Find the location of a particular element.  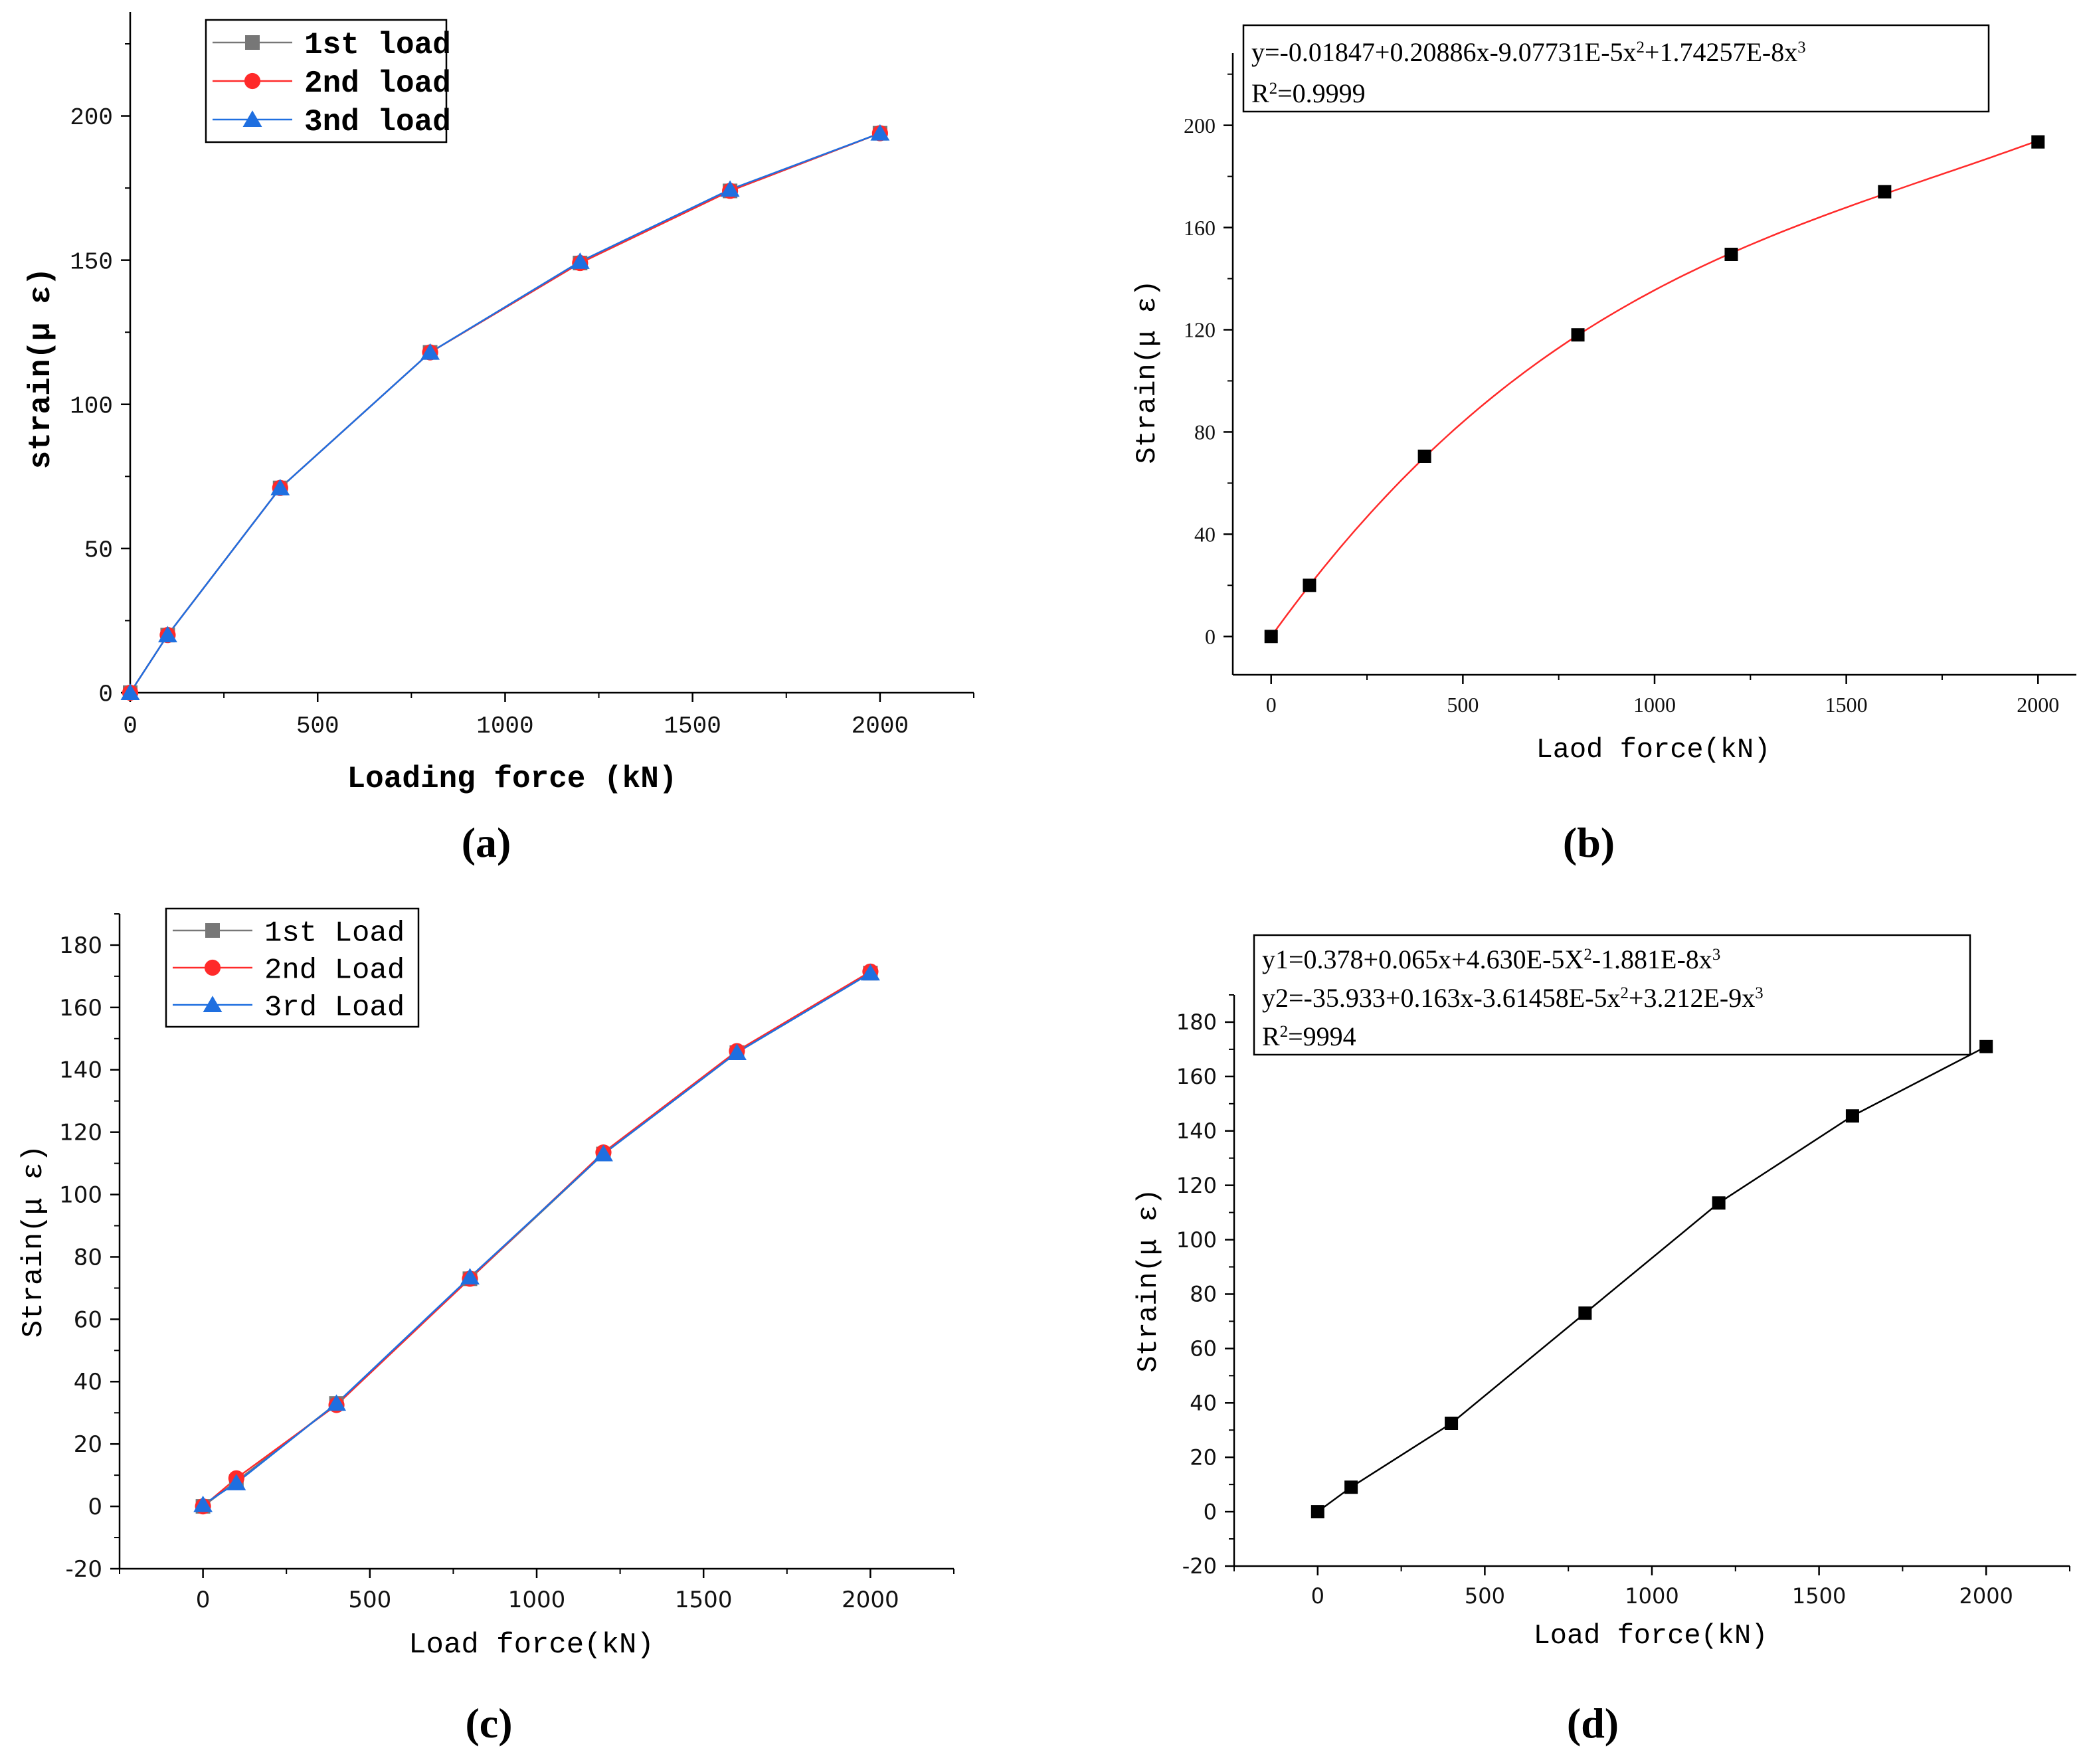

legend-label: 2nd Load is located at coordinates (334, 970).